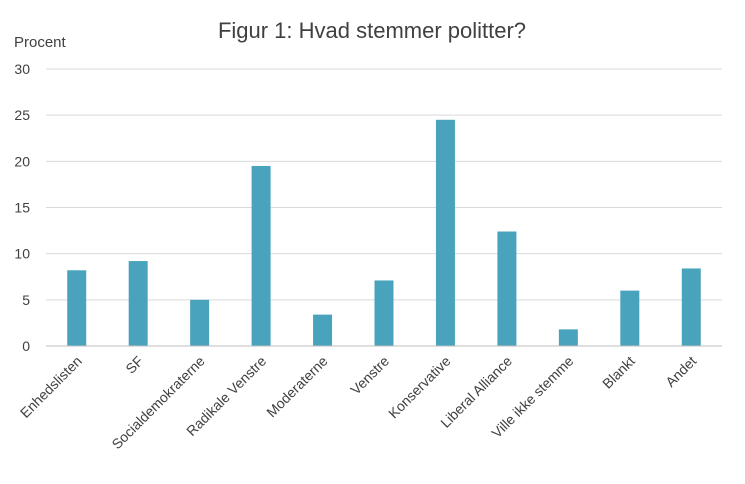 The image size is (745, 484). What do you see at coordinates (618, 372) in the screenshot?
I see `x-category-label: Blankt` at bounding box center [618, 372].